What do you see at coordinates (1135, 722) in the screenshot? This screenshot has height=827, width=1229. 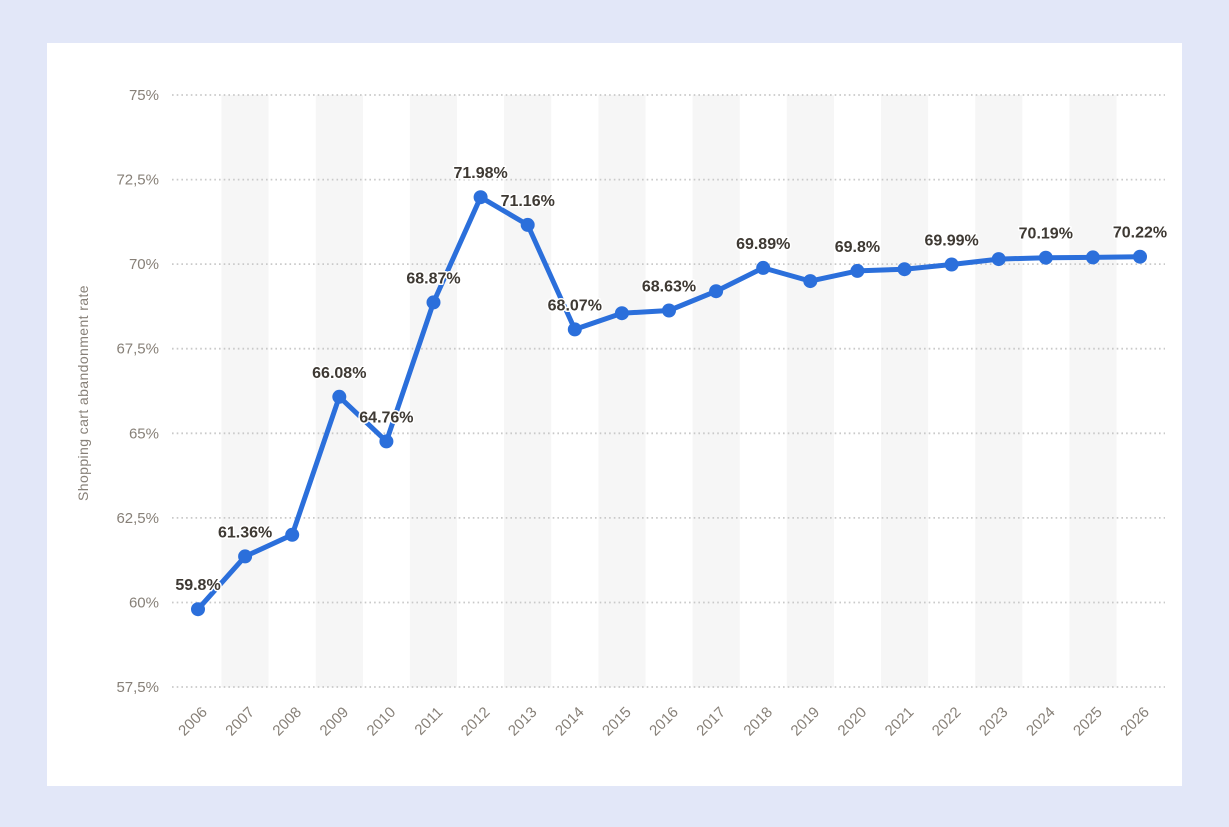 I see `x-tick-2026: 2026` at bounding box center [1135, 722].